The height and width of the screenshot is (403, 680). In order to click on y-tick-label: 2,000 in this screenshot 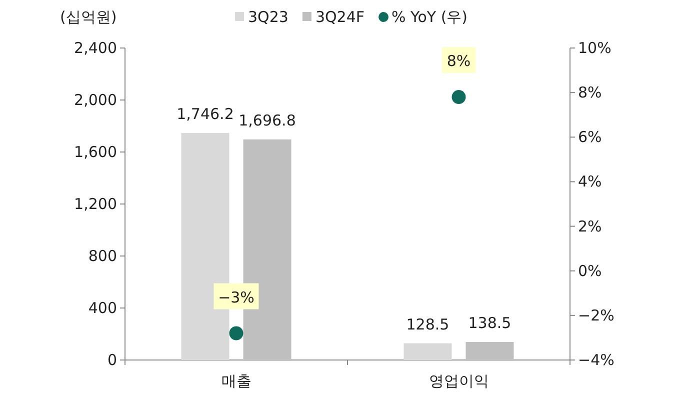, I will do `click(95, 100)`.